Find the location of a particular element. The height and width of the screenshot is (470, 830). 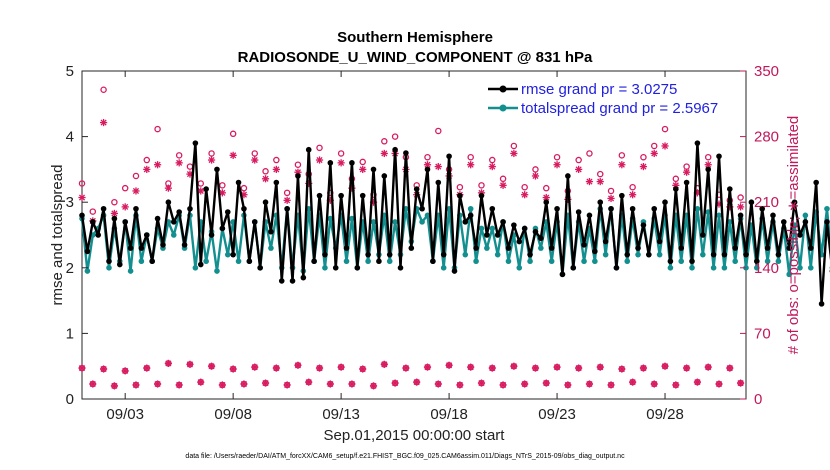

y-axis-right-label: # of obs: o=possible; ∗=assimilated is located at coordinates (793, 235).